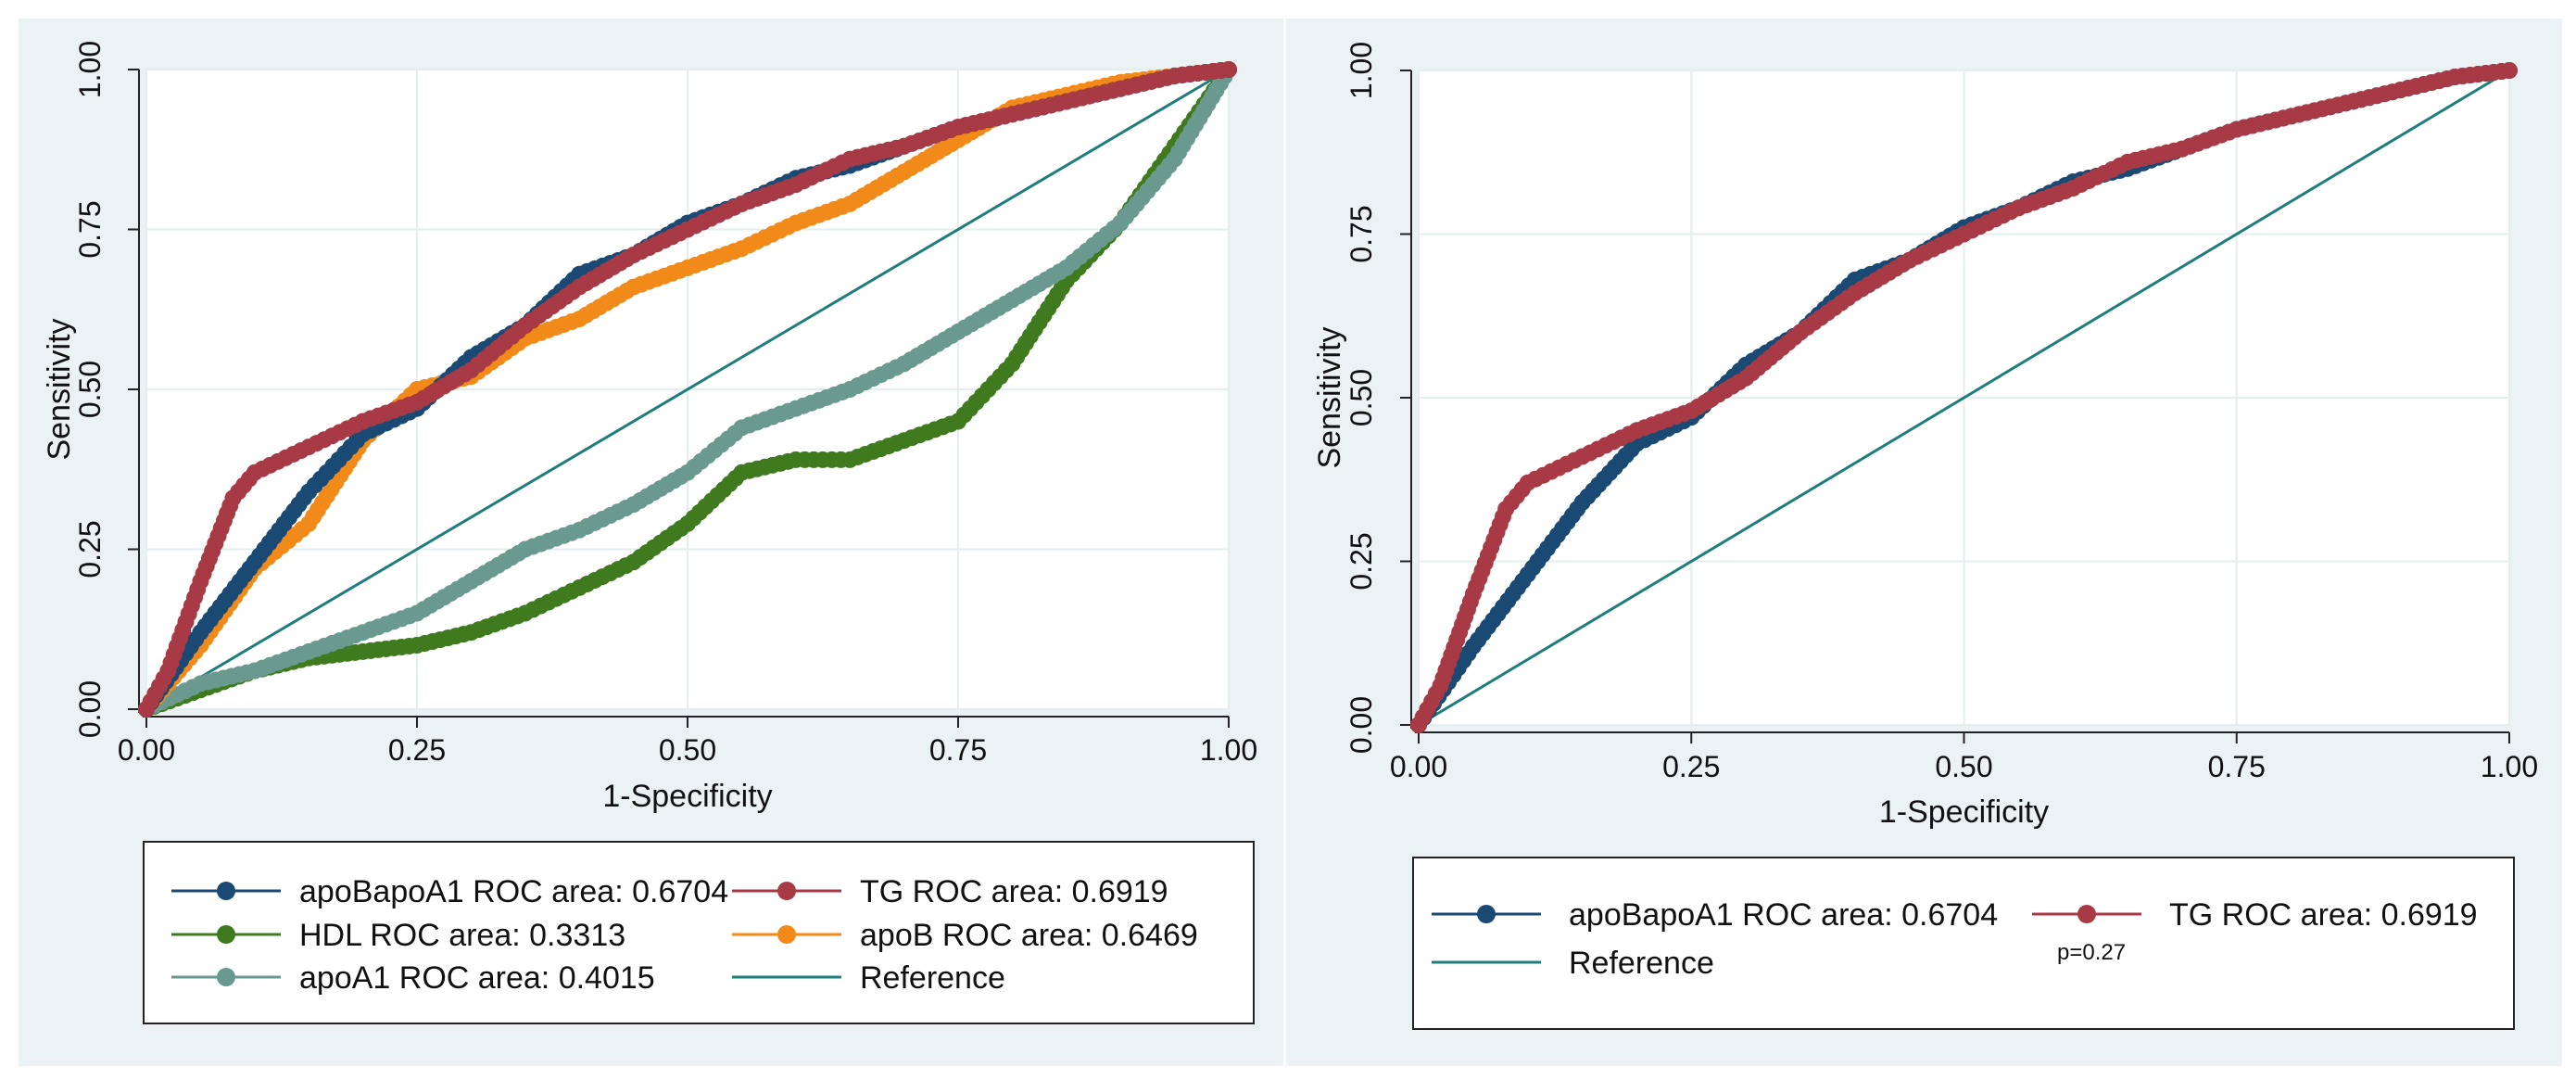  I want to click on legend-label-apoA1: apoA1 ROC area: 0.4015, so click(477, 978).